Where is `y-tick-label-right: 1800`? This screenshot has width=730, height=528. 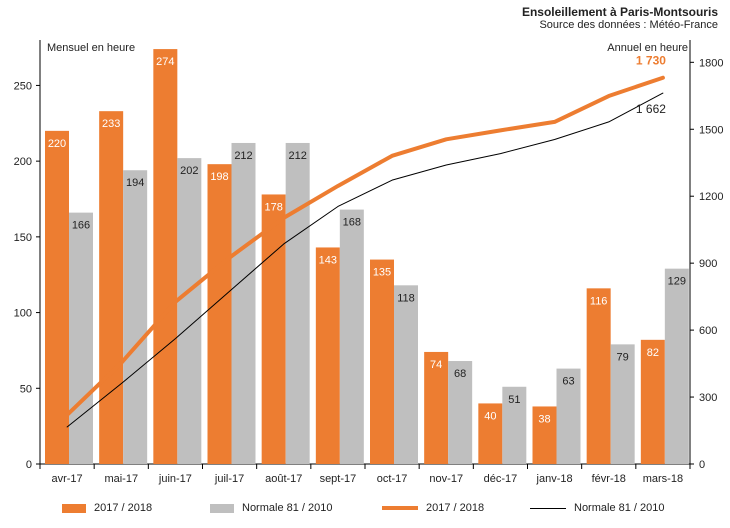 y-tick-label-right: 1800 is located at coordinates (711, 63).